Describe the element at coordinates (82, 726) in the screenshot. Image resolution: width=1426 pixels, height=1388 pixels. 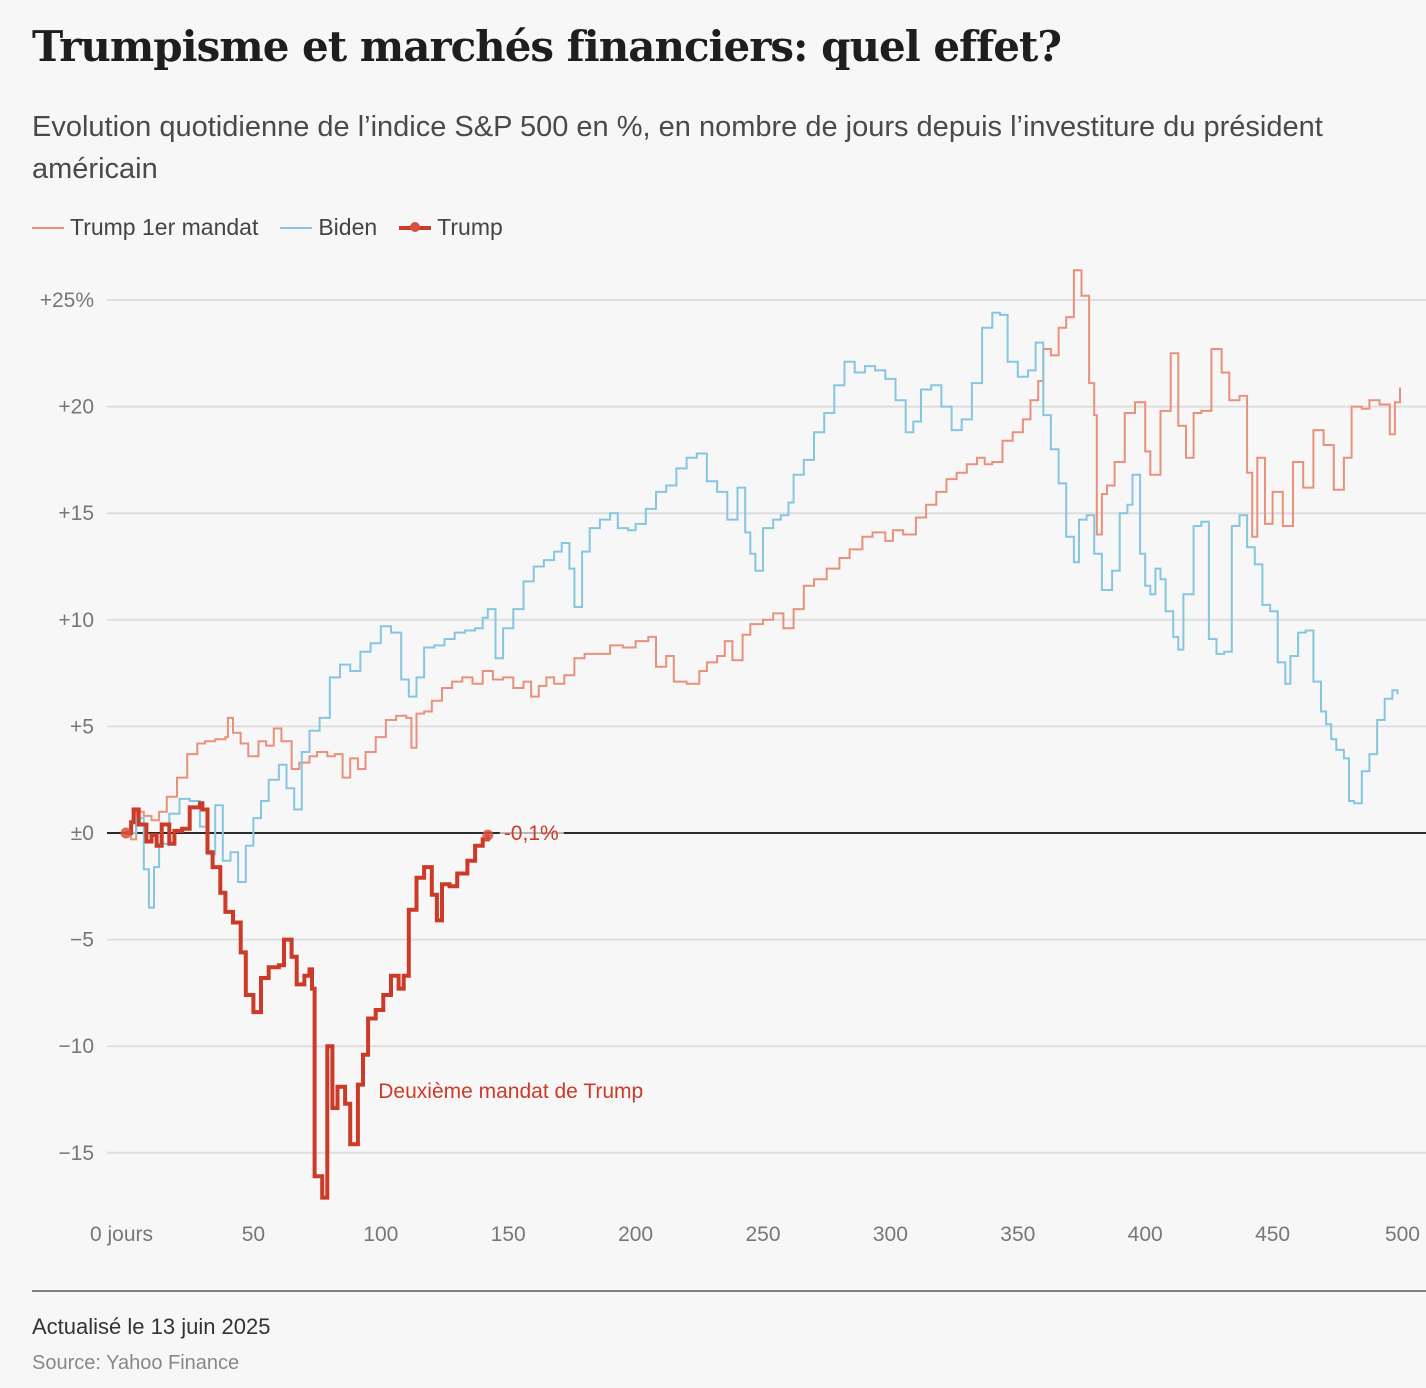
I see `y-tick-label: +5` at that location.